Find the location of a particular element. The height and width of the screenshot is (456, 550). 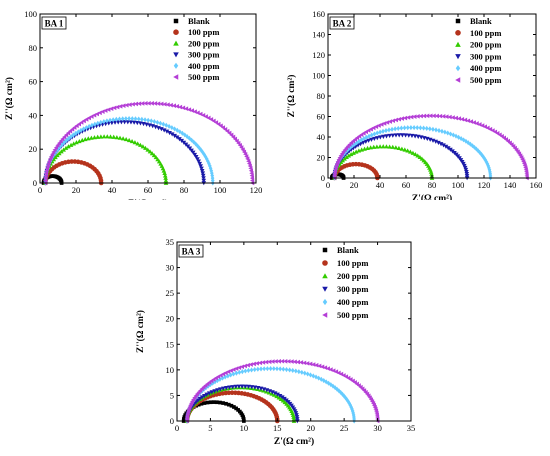

series-500-ppm is located at coordinates (282, 391).